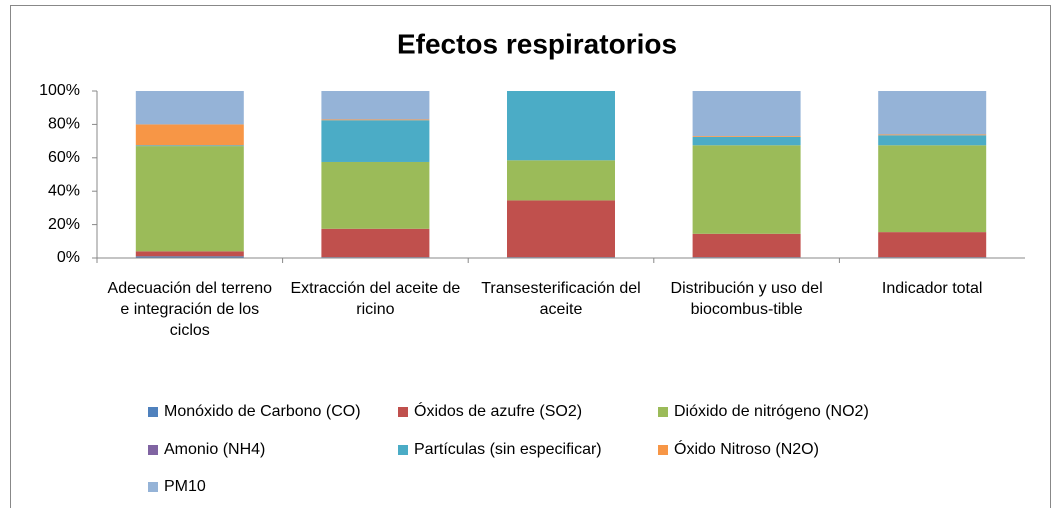 The height and width of the screenshot is (508, 1061). What do you see at coordinates (498, 410) in the screenshot?
I see `legend-label: Óxidos de azufre (SO2)` at bounding box center [498, 410].